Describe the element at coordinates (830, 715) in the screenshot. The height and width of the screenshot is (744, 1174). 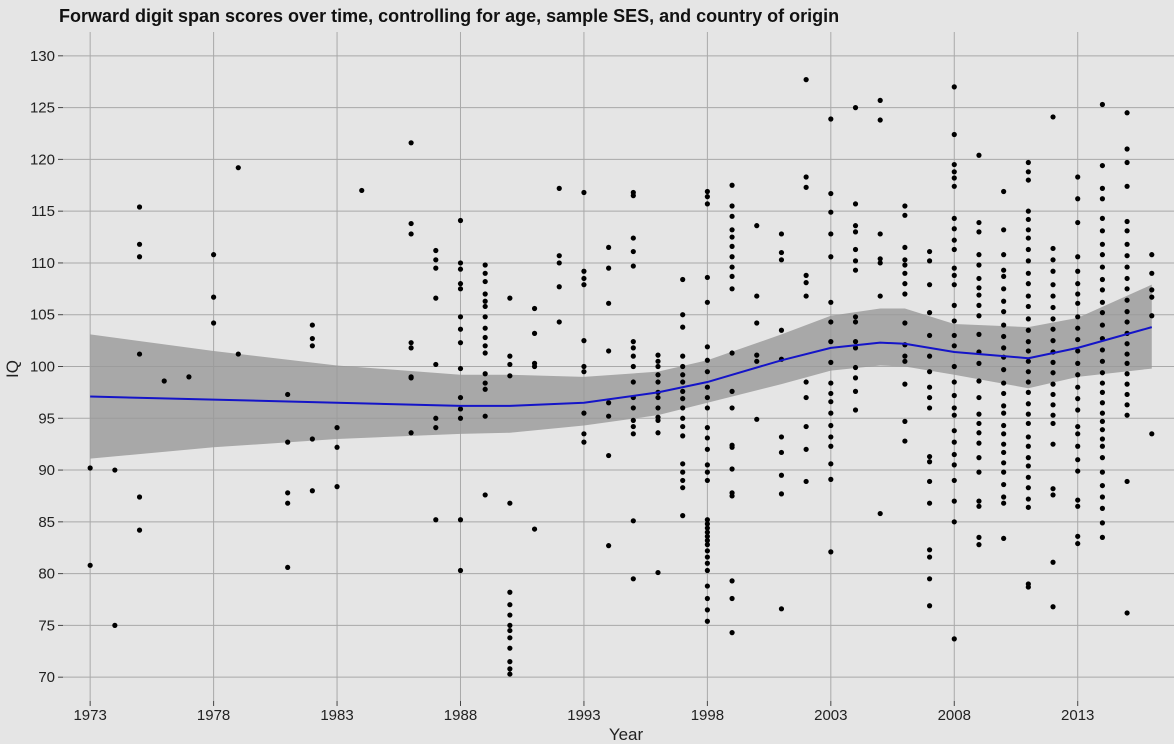
I see `x-tick-label: 2003` at that location.